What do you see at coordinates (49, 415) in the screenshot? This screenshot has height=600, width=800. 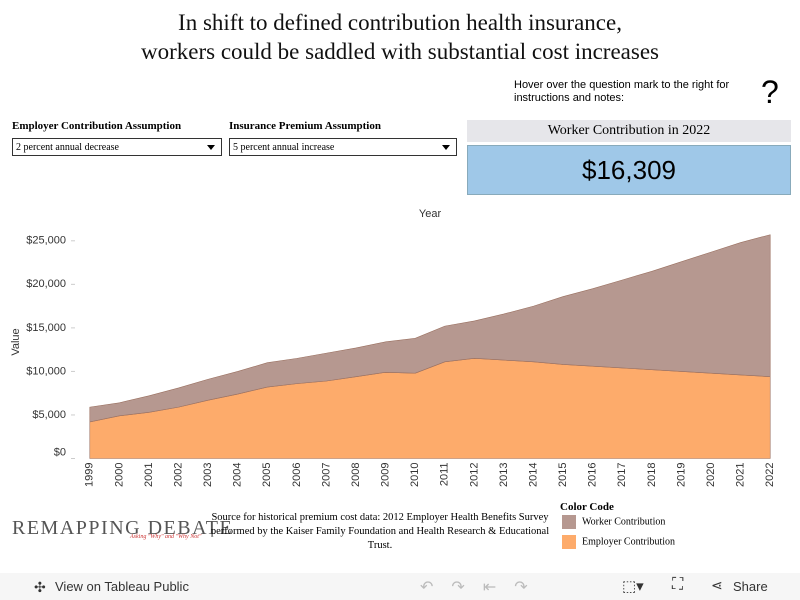 I see `y-tick-label: $5,000` at bounding box center [49, 415].